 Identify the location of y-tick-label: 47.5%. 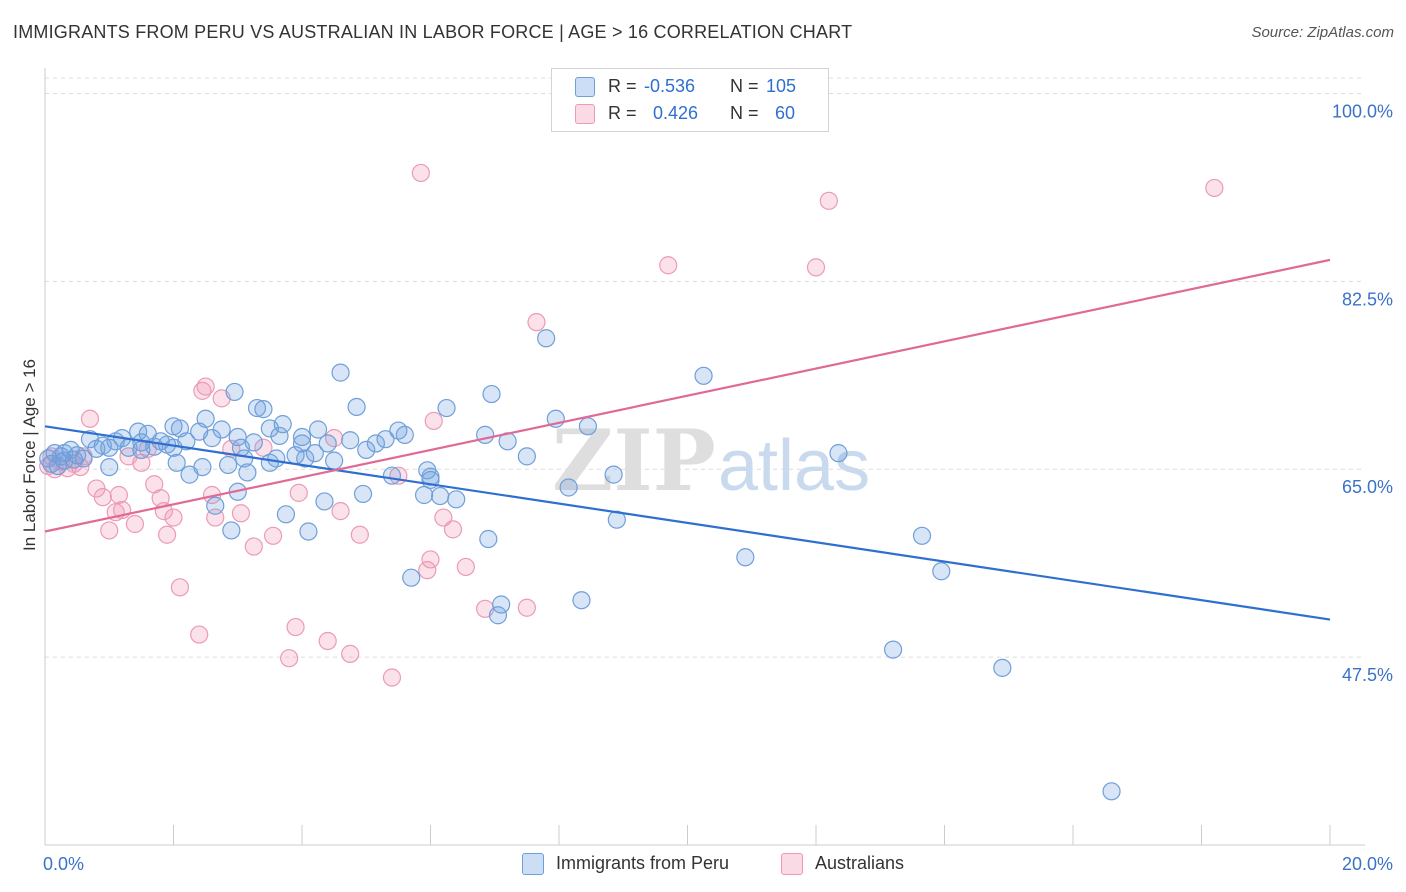
(1367, 675).